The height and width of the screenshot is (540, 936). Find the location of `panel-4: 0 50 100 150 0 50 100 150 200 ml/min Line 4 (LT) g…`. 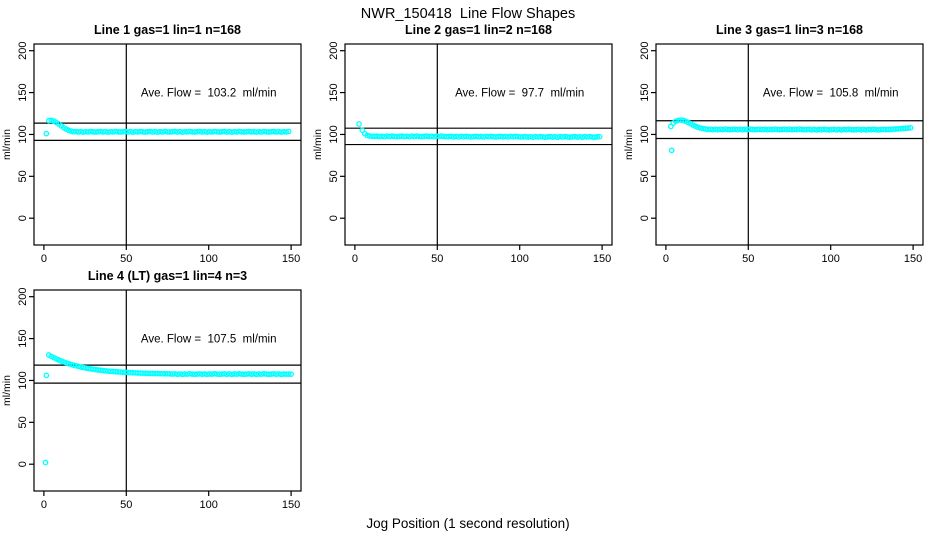

panel-4: 0 50 100 150 0 50 100 150 200 ml/min Line 4 (LT) g… is located at coordinates (151, 390).